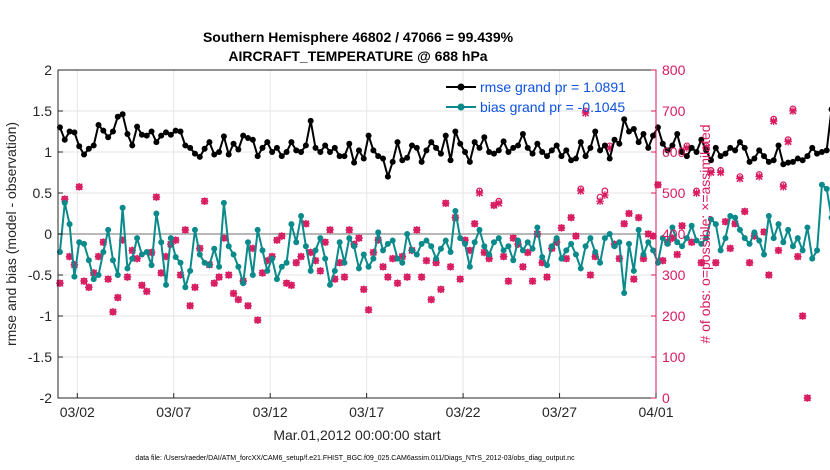 The image size is (830, 470). Describe the element at coordinates (443, 143) in the screenshot. I see `rmse-series` at that location.